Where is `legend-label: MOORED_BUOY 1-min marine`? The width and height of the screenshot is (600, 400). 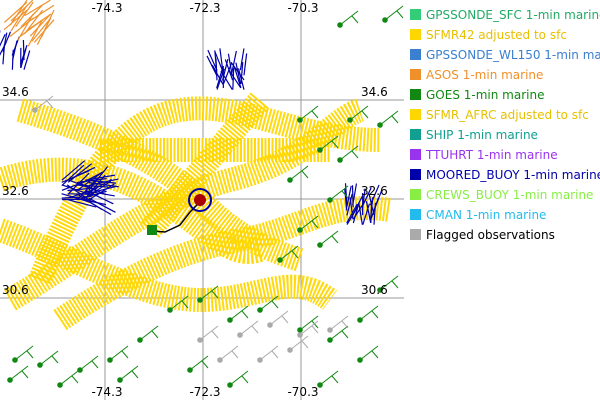 legend-label: MOORED_BUOY 1-min marine is located at coordinates (513, 175).